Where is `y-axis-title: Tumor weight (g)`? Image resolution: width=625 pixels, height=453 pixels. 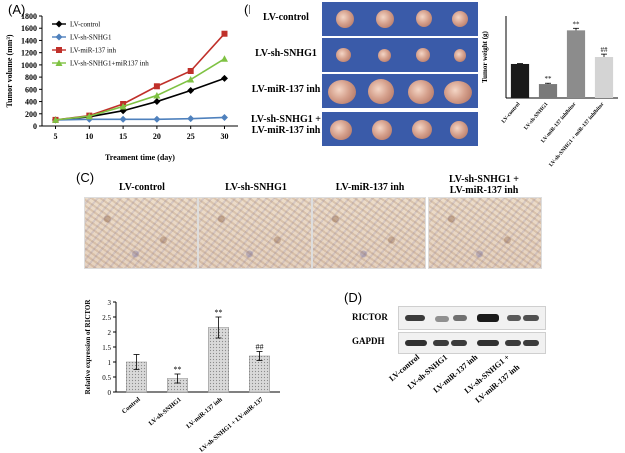
y-axis-title: Tumor weight (g) is located at coordinates (485, 56).